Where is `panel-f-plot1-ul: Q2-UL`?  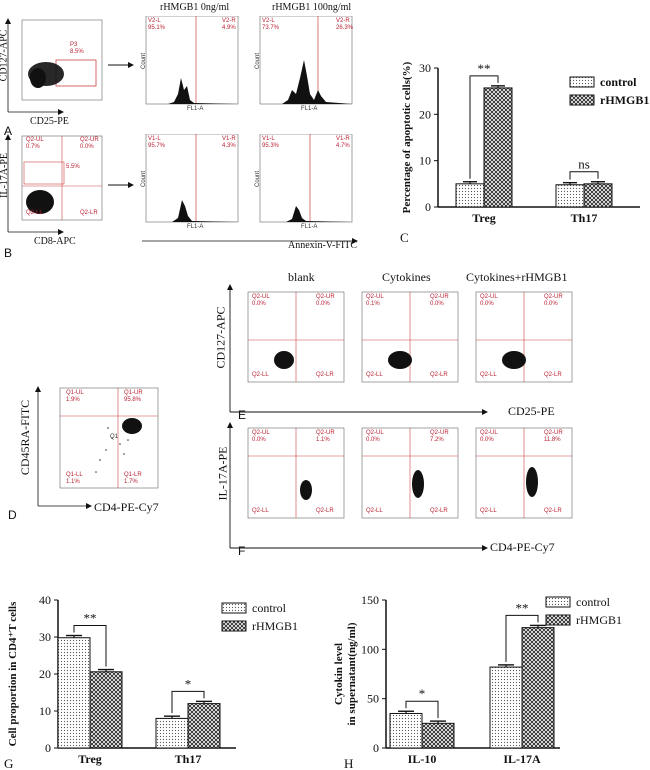 panel-f-plot1-ul: Q2-UL is located at coordinates (375, 433).